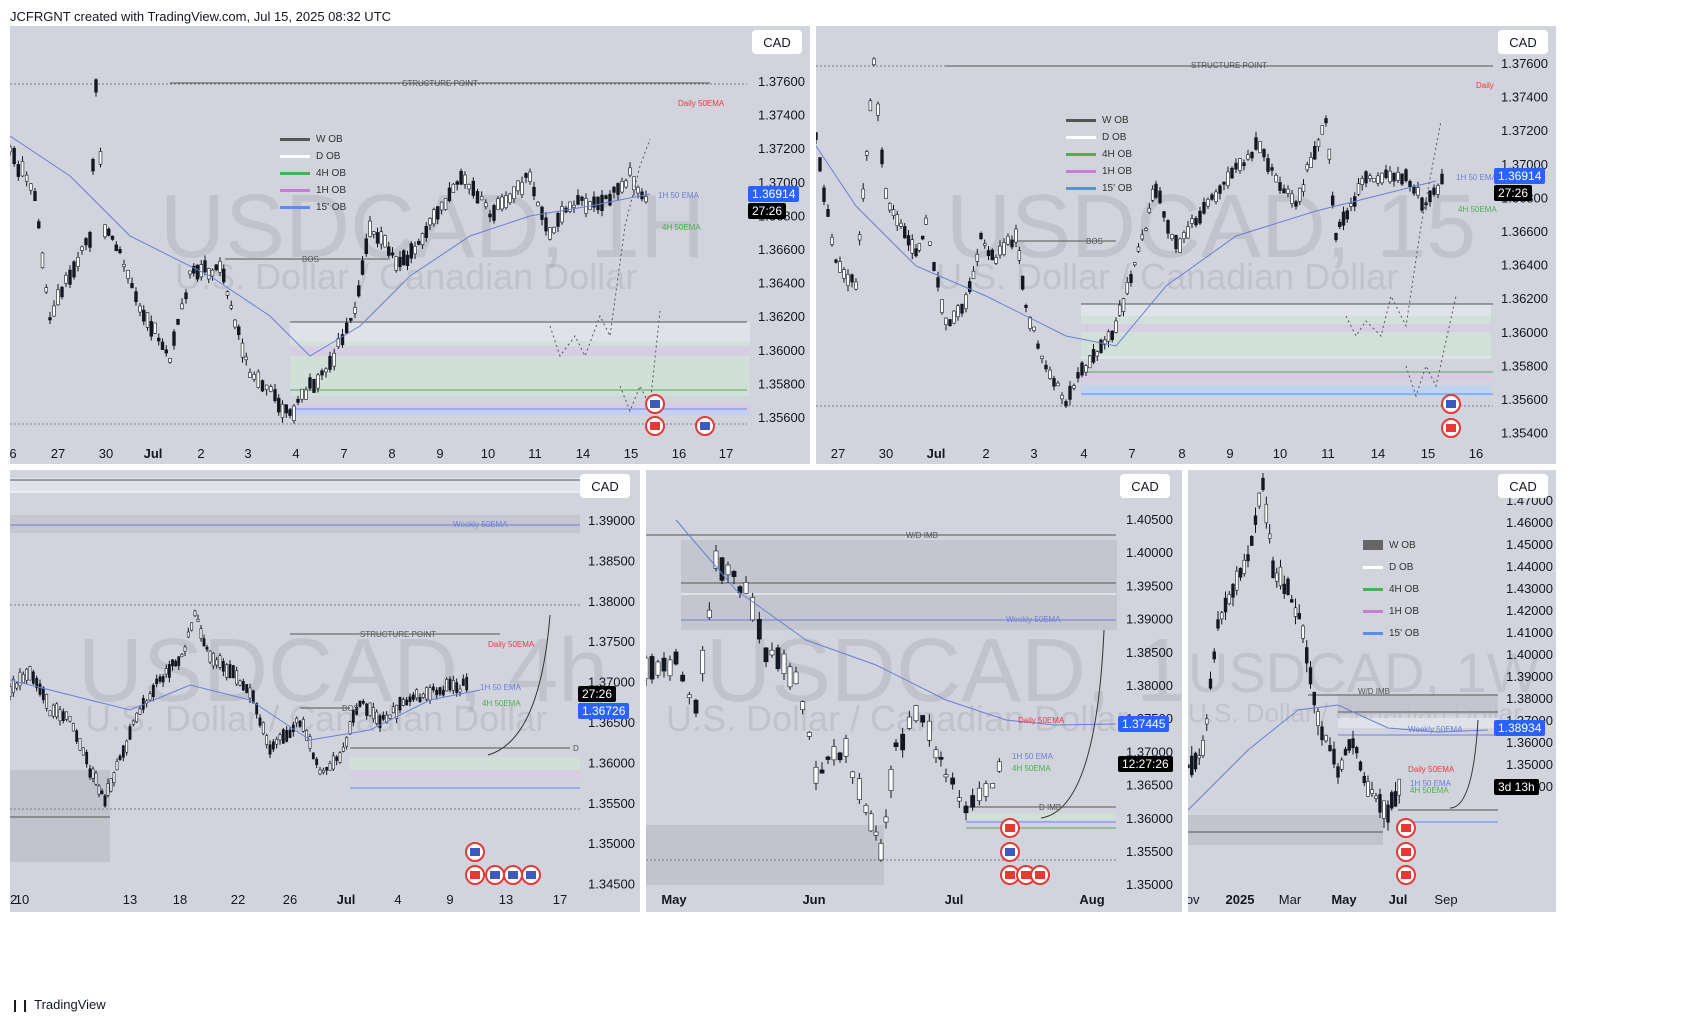 The image size is (1696, 1022). What do you see at coordinates (1529, 566) in the screenshot?
I see `y-axis-tick: 1.44000` at bounding box center [1529, 566].